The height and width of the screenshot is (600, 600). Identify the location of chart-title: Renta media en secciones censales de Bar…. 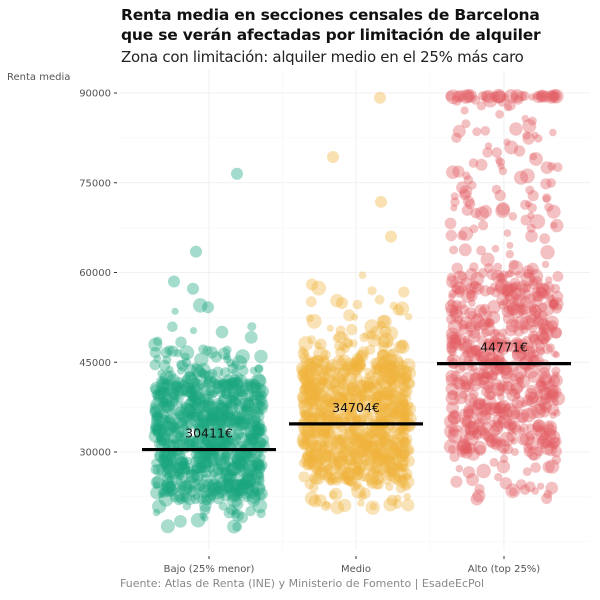
(331, 25).